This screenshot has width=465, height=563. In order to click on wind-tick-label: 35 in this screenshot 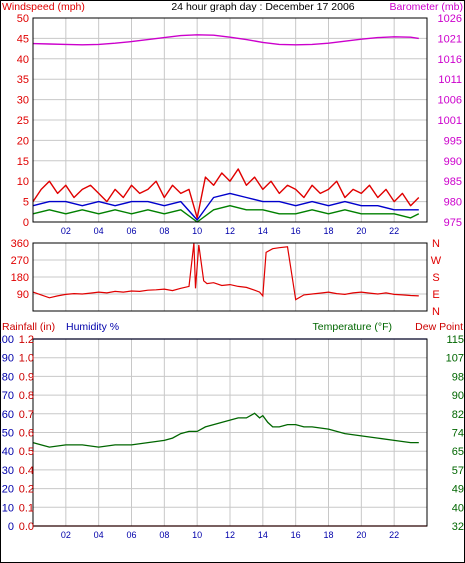, I will do `click(23, 80)`.